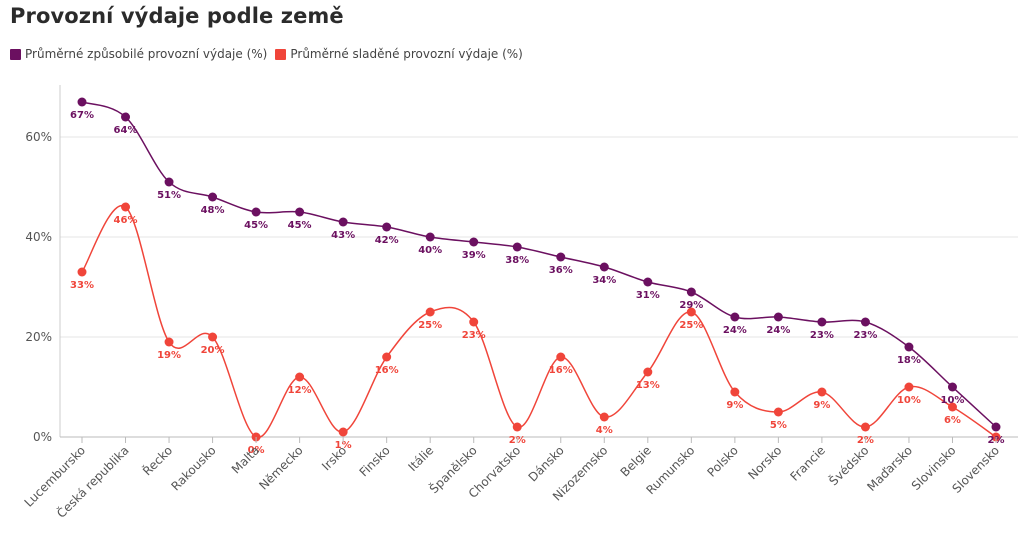 Image resolution: width=1024 pixels, height=556 pixels. I want to click on data-label: 29%, so click(691, 305).